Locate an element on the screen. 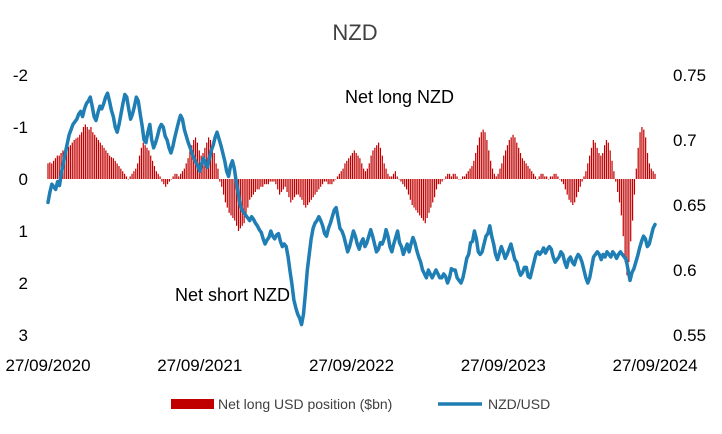 The width and height of the screenshot is (722, 434). x-tick-label: 27/09/2020 is located at coordinates (47, 365).